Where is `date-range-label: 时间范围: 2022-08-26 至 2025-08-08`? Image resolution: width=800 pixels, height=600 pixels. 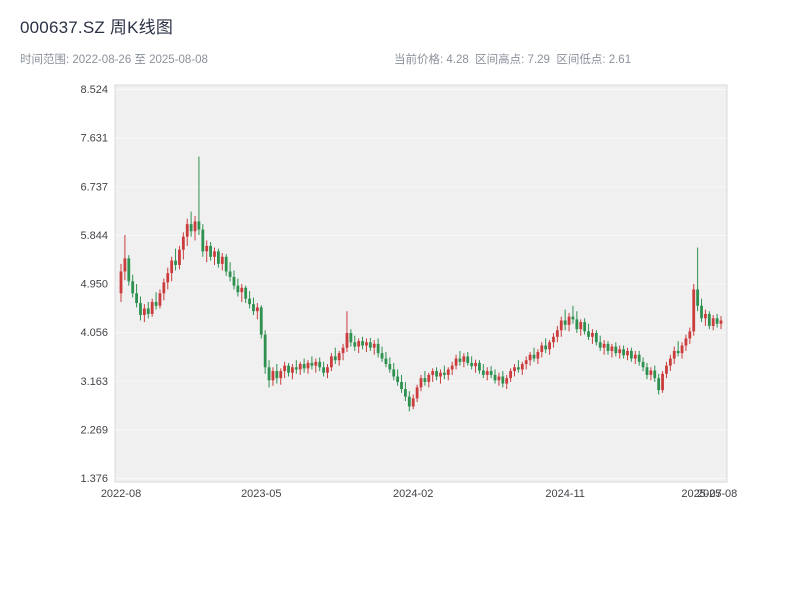
date-range-label: 时间范围: 2022-08-26 至 2025-08-08 is located at coordinates (114, 60).